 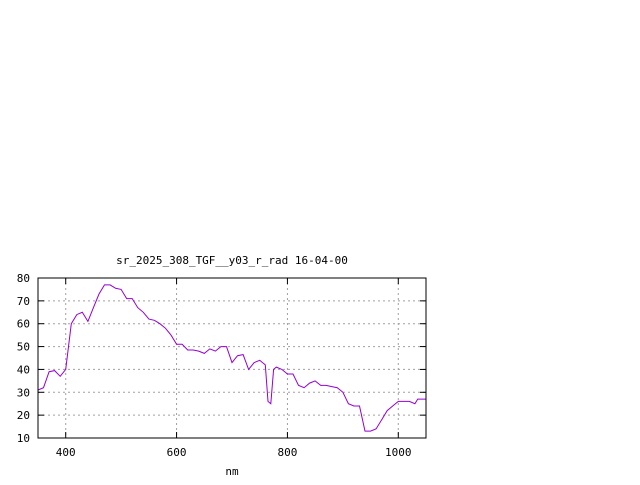 What do you see at coordinates (232, 471) in the screenshot?
I see `x-axis-label: nm` at bounding box center [232, 471].